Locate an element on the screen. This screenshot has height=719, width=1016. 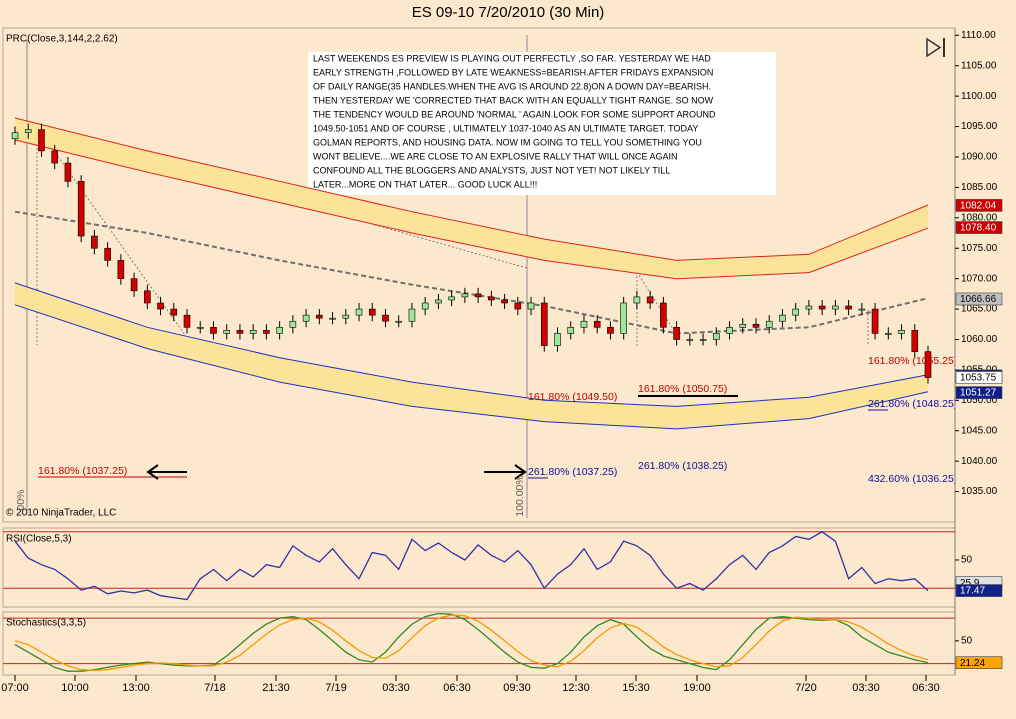
y-tick-label: 1110.00 is located at coordinates (978, 35).